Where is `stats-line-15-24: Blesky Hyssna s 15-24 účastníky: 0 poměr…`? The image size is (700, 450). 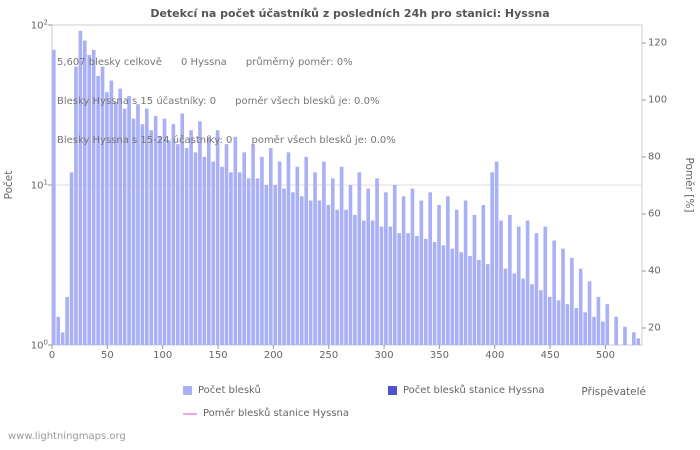
stats-line-15-24: Blesky Hyssna s 15-24 účastníky: 0 poměr… is located at coordinates (226, 140).